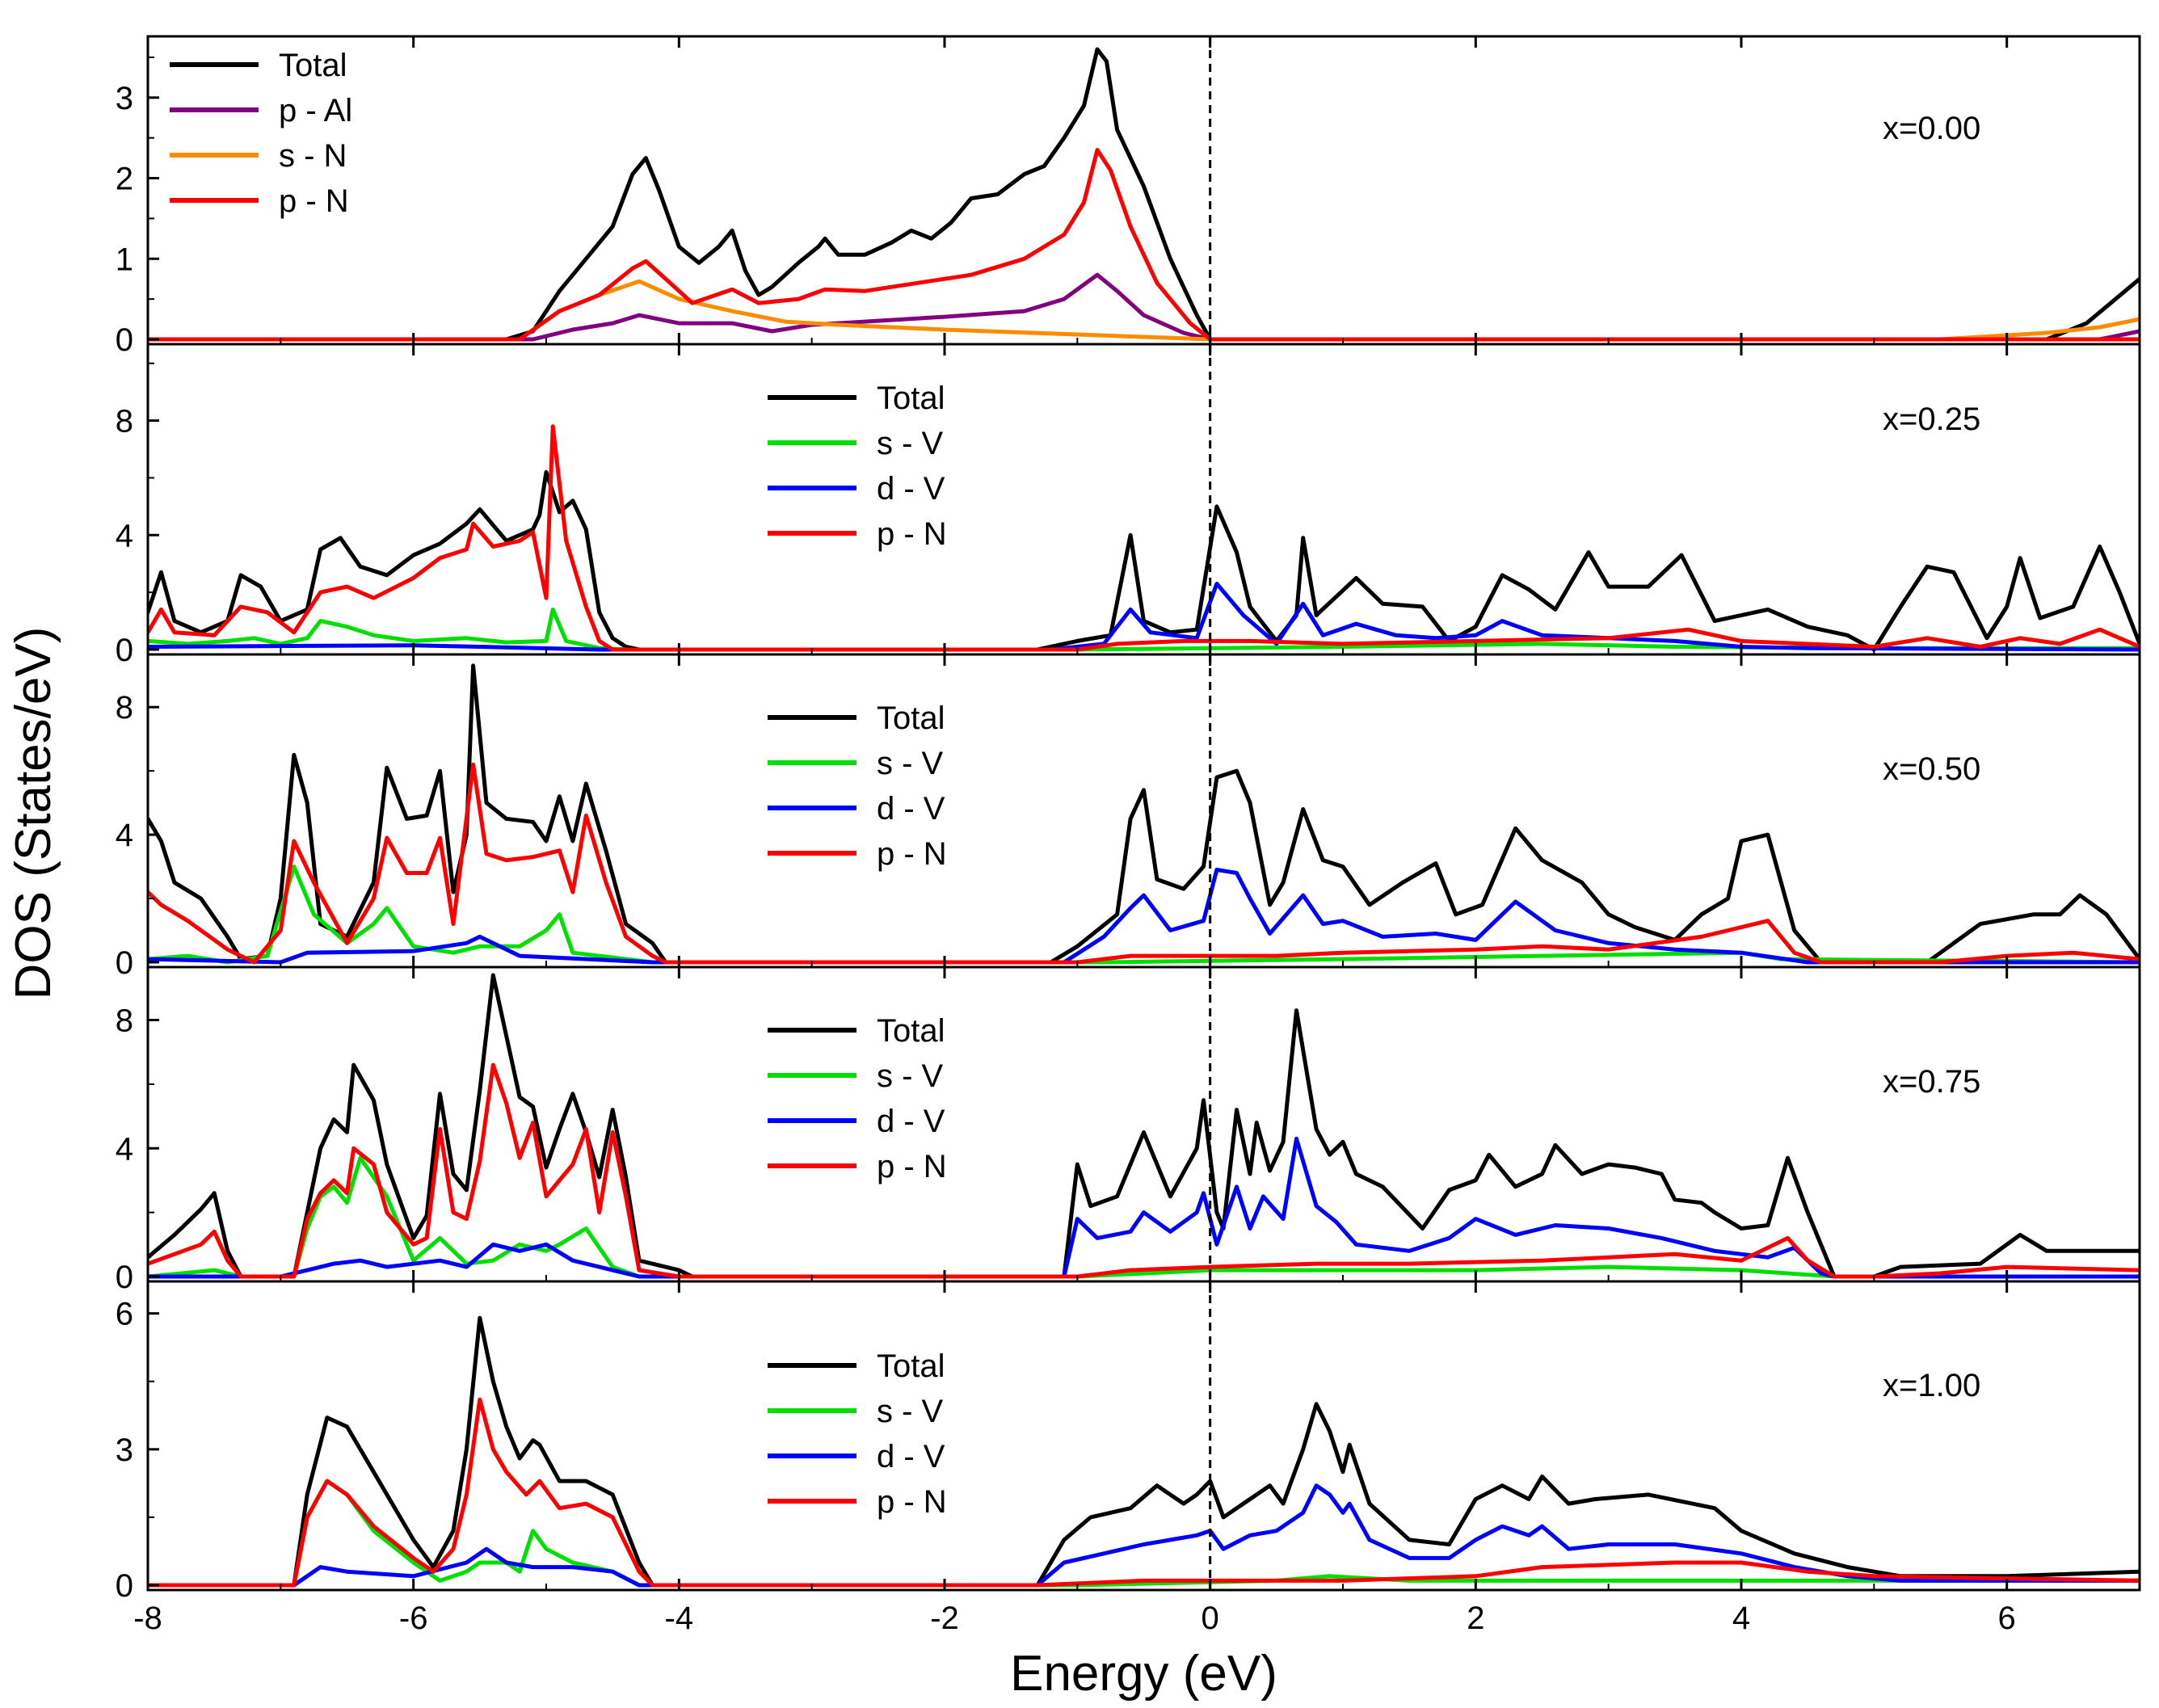 The image size is (2159, 1708). What do you see at coordinates (1931, 419) in the screenshot?
I see `panel-composition-label: x=0.25` at bounding box center [1931, 419].